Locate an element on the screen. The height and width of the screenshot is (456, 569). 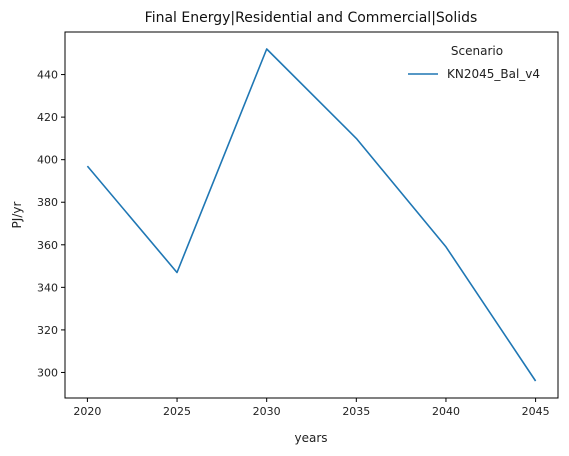
y-tick-label: 320 is located at coordinates (47, 330).